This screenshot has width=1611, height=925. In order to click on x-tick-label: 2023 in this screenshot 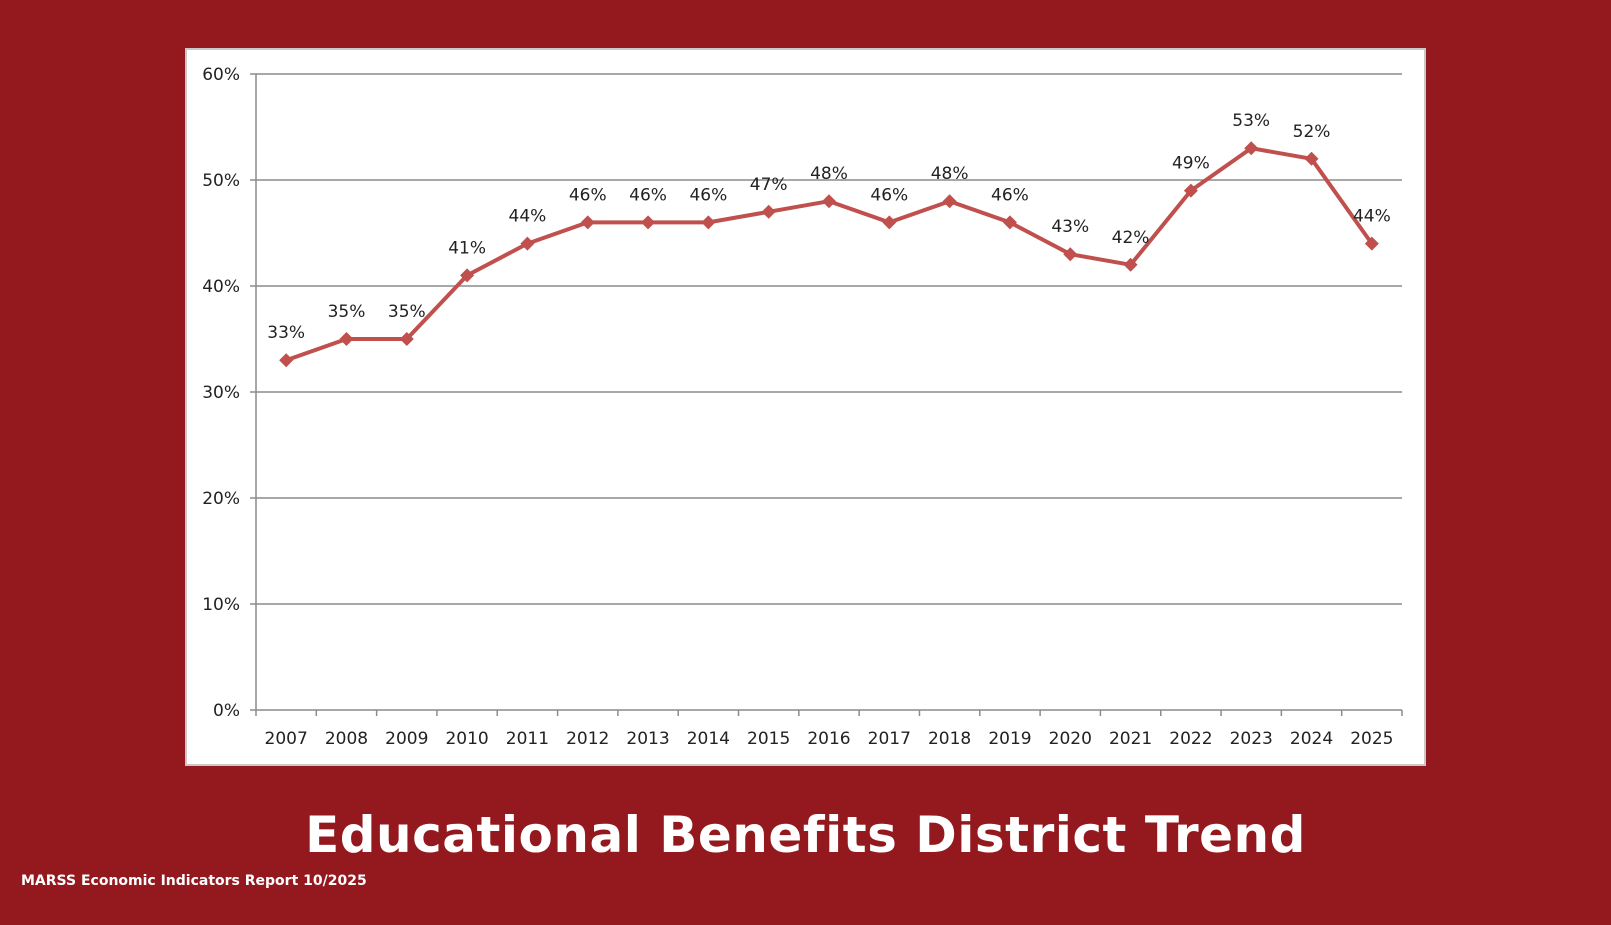, I will do `click(1251, 739)`.